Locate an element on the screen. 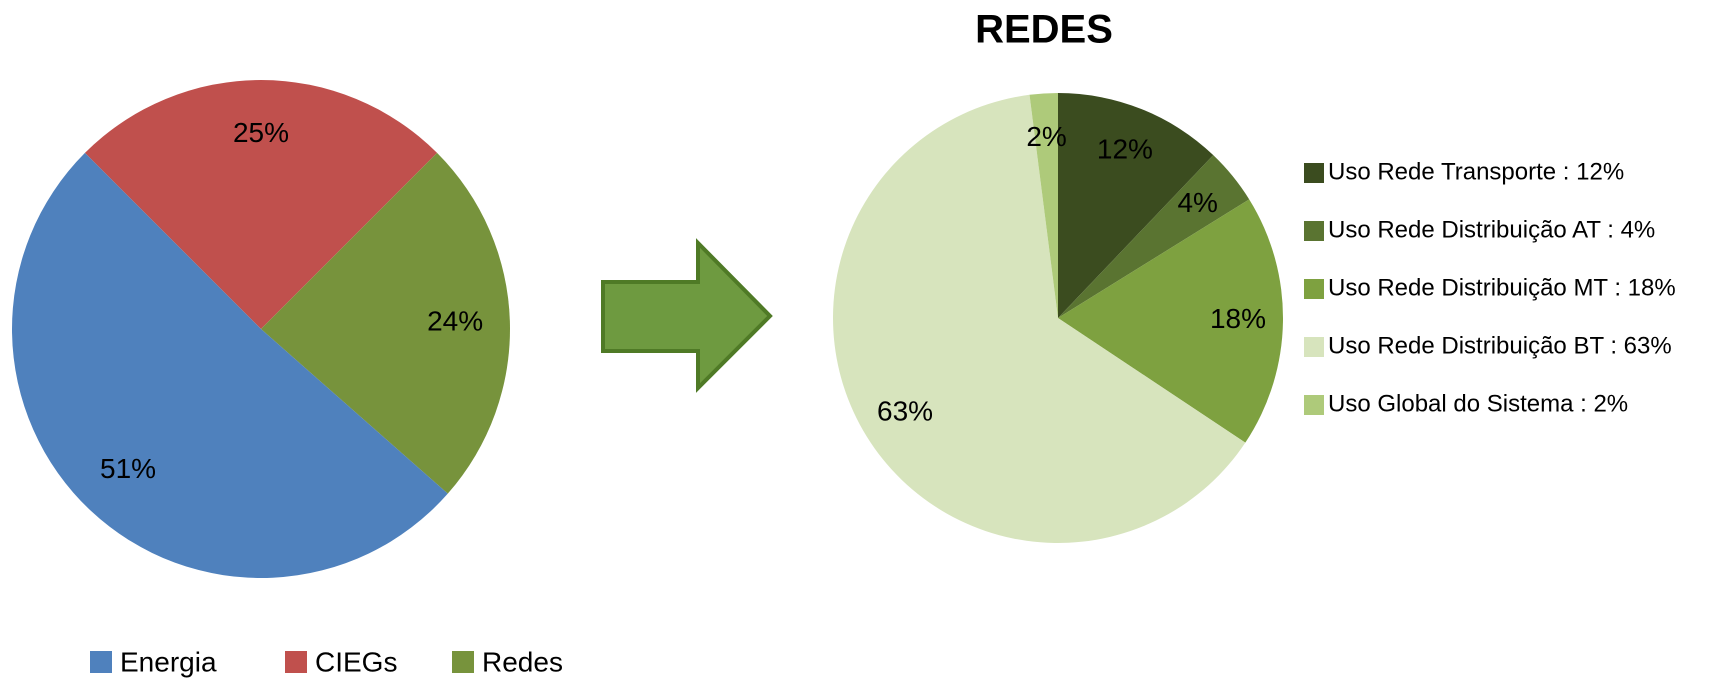  data-label: 24% is located at coordinates (455, 320).